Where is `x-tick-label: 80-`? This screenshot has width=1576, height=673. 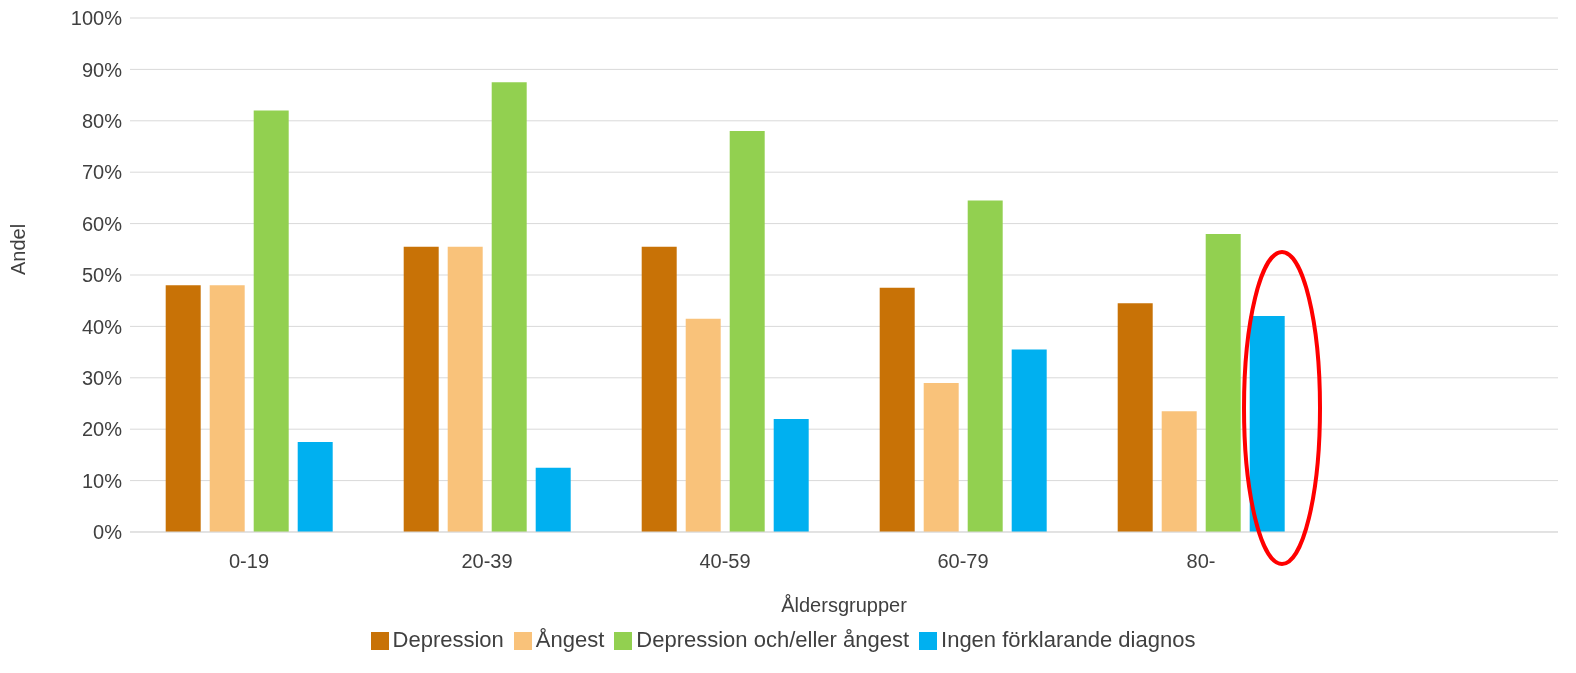
x-tick-label: 80- is located at coordinates (1201, 561).